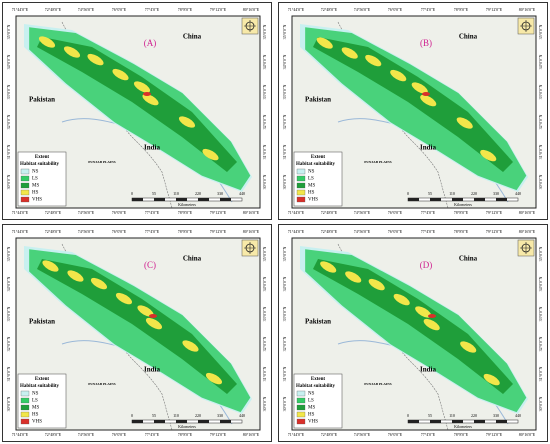 The height and width of the screenshot is (444, 550). Describe the element at coordinates (40, 164) in the screenshot. I see `legend-subtitle: Habitat suitability` at that location.